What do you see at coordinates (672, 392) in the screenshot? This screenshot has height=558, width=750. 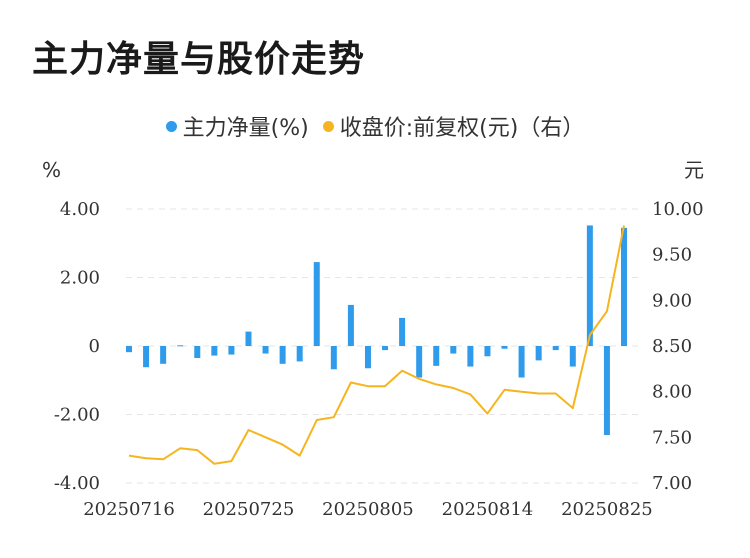 I see `right-tick-label: 8.00` at bounding box center [672, 392].